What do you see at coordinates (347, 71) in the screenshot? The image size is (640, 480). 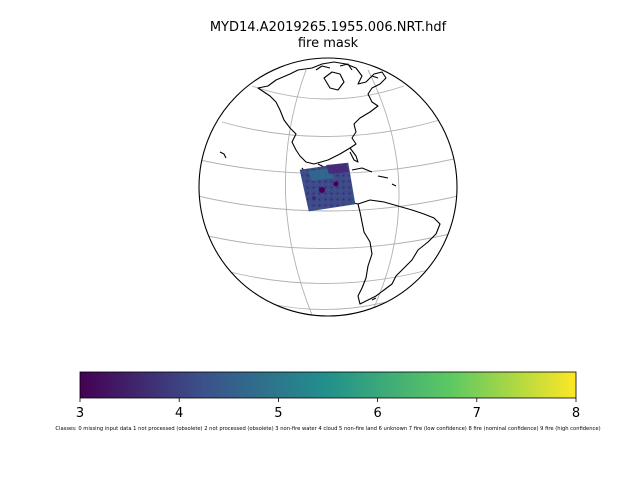 I see `coastline-arctic-islands` at bounding box center [347, 71].